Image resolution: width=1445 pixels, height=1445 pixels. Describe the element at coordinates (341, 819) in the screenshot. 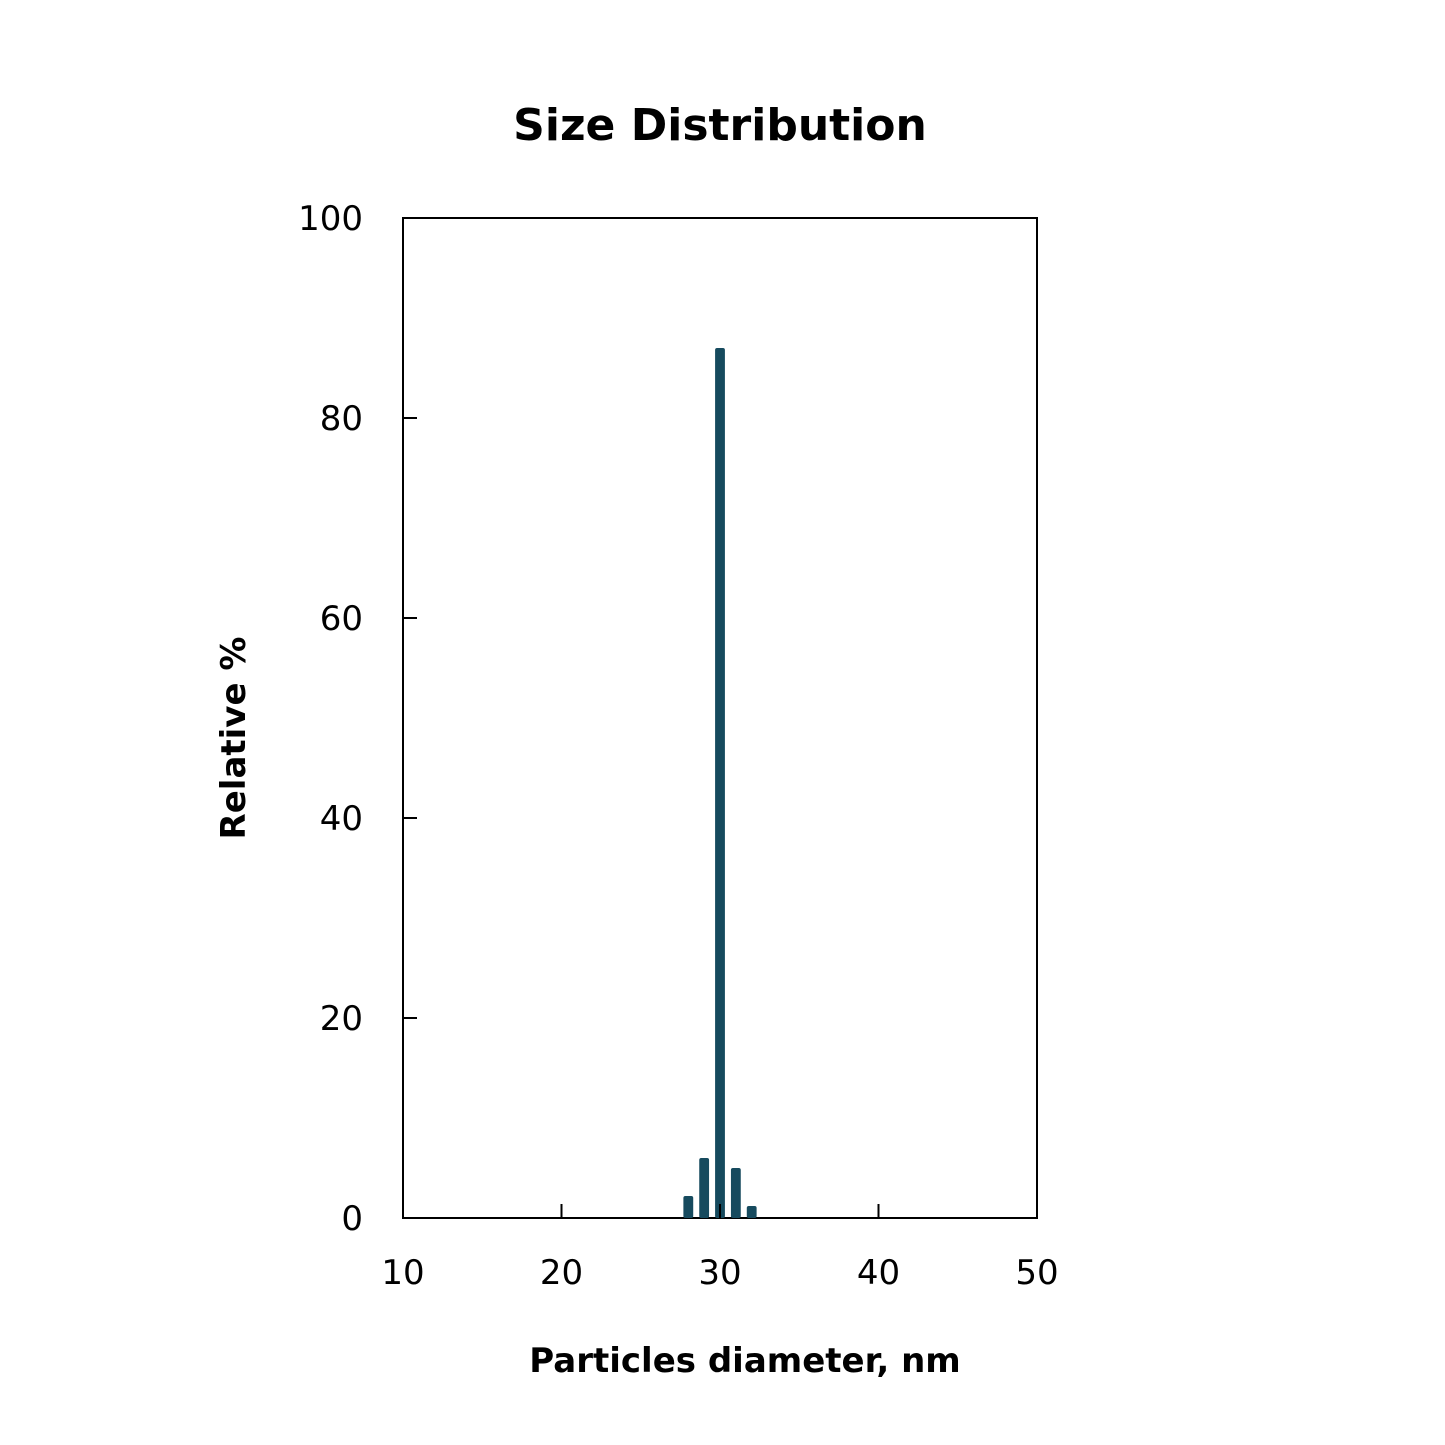

I see `y-tick-label: 40` at that location.